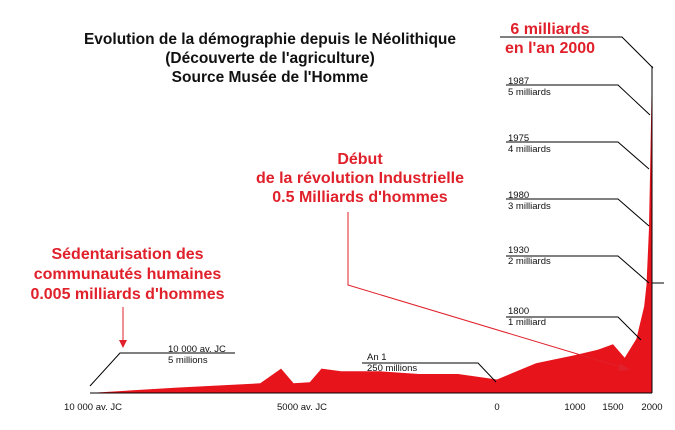  Describe the element at coordinates (519, 311) in the screenshot. I see `callout-year: 1800` at that location.